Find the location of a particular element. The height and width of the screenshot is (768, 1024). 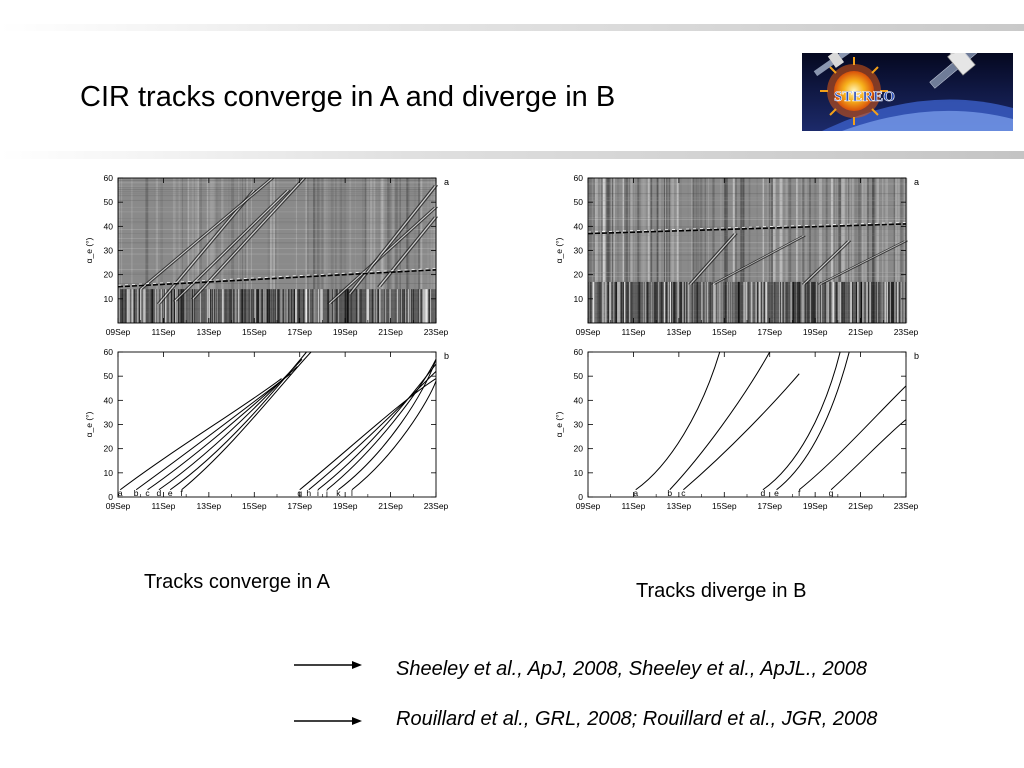

stereo-logo-graphic: STEREO is located at coordinates (907, 92).